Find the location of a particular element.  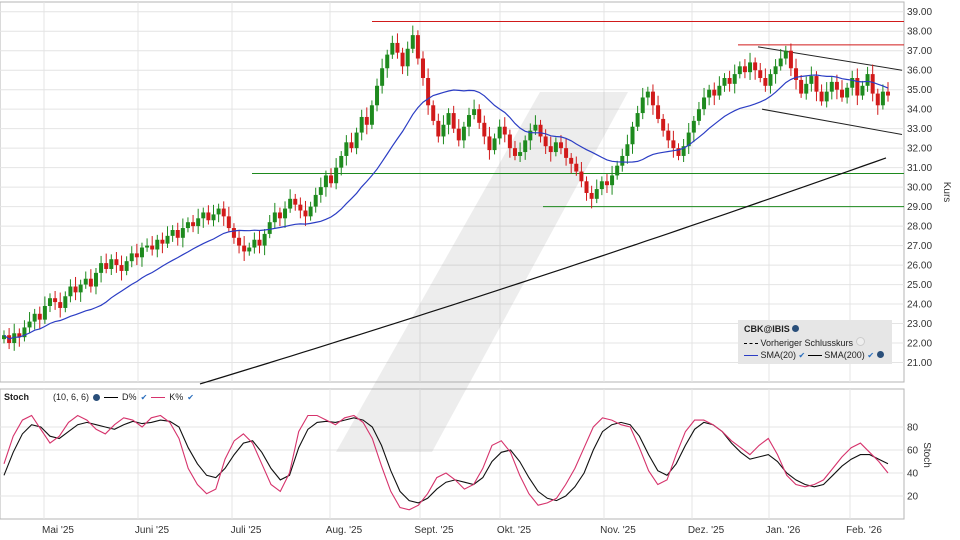

x-tick-label: Nov. '25 is located at coordinates (618, 530).